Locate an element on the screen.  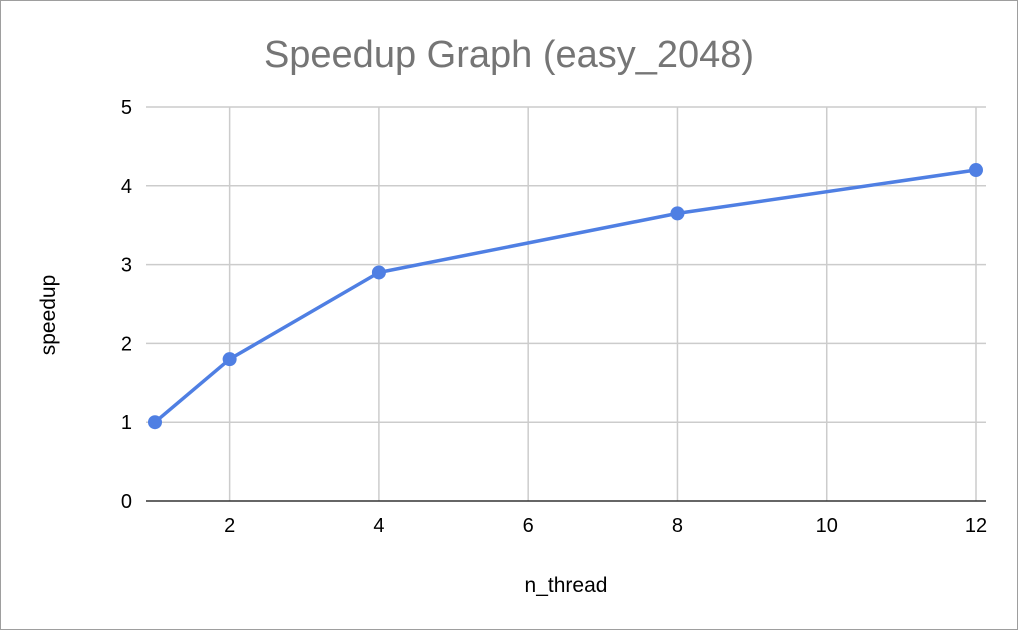
y-tick-label: 1 is located at coordinates (126, 423).